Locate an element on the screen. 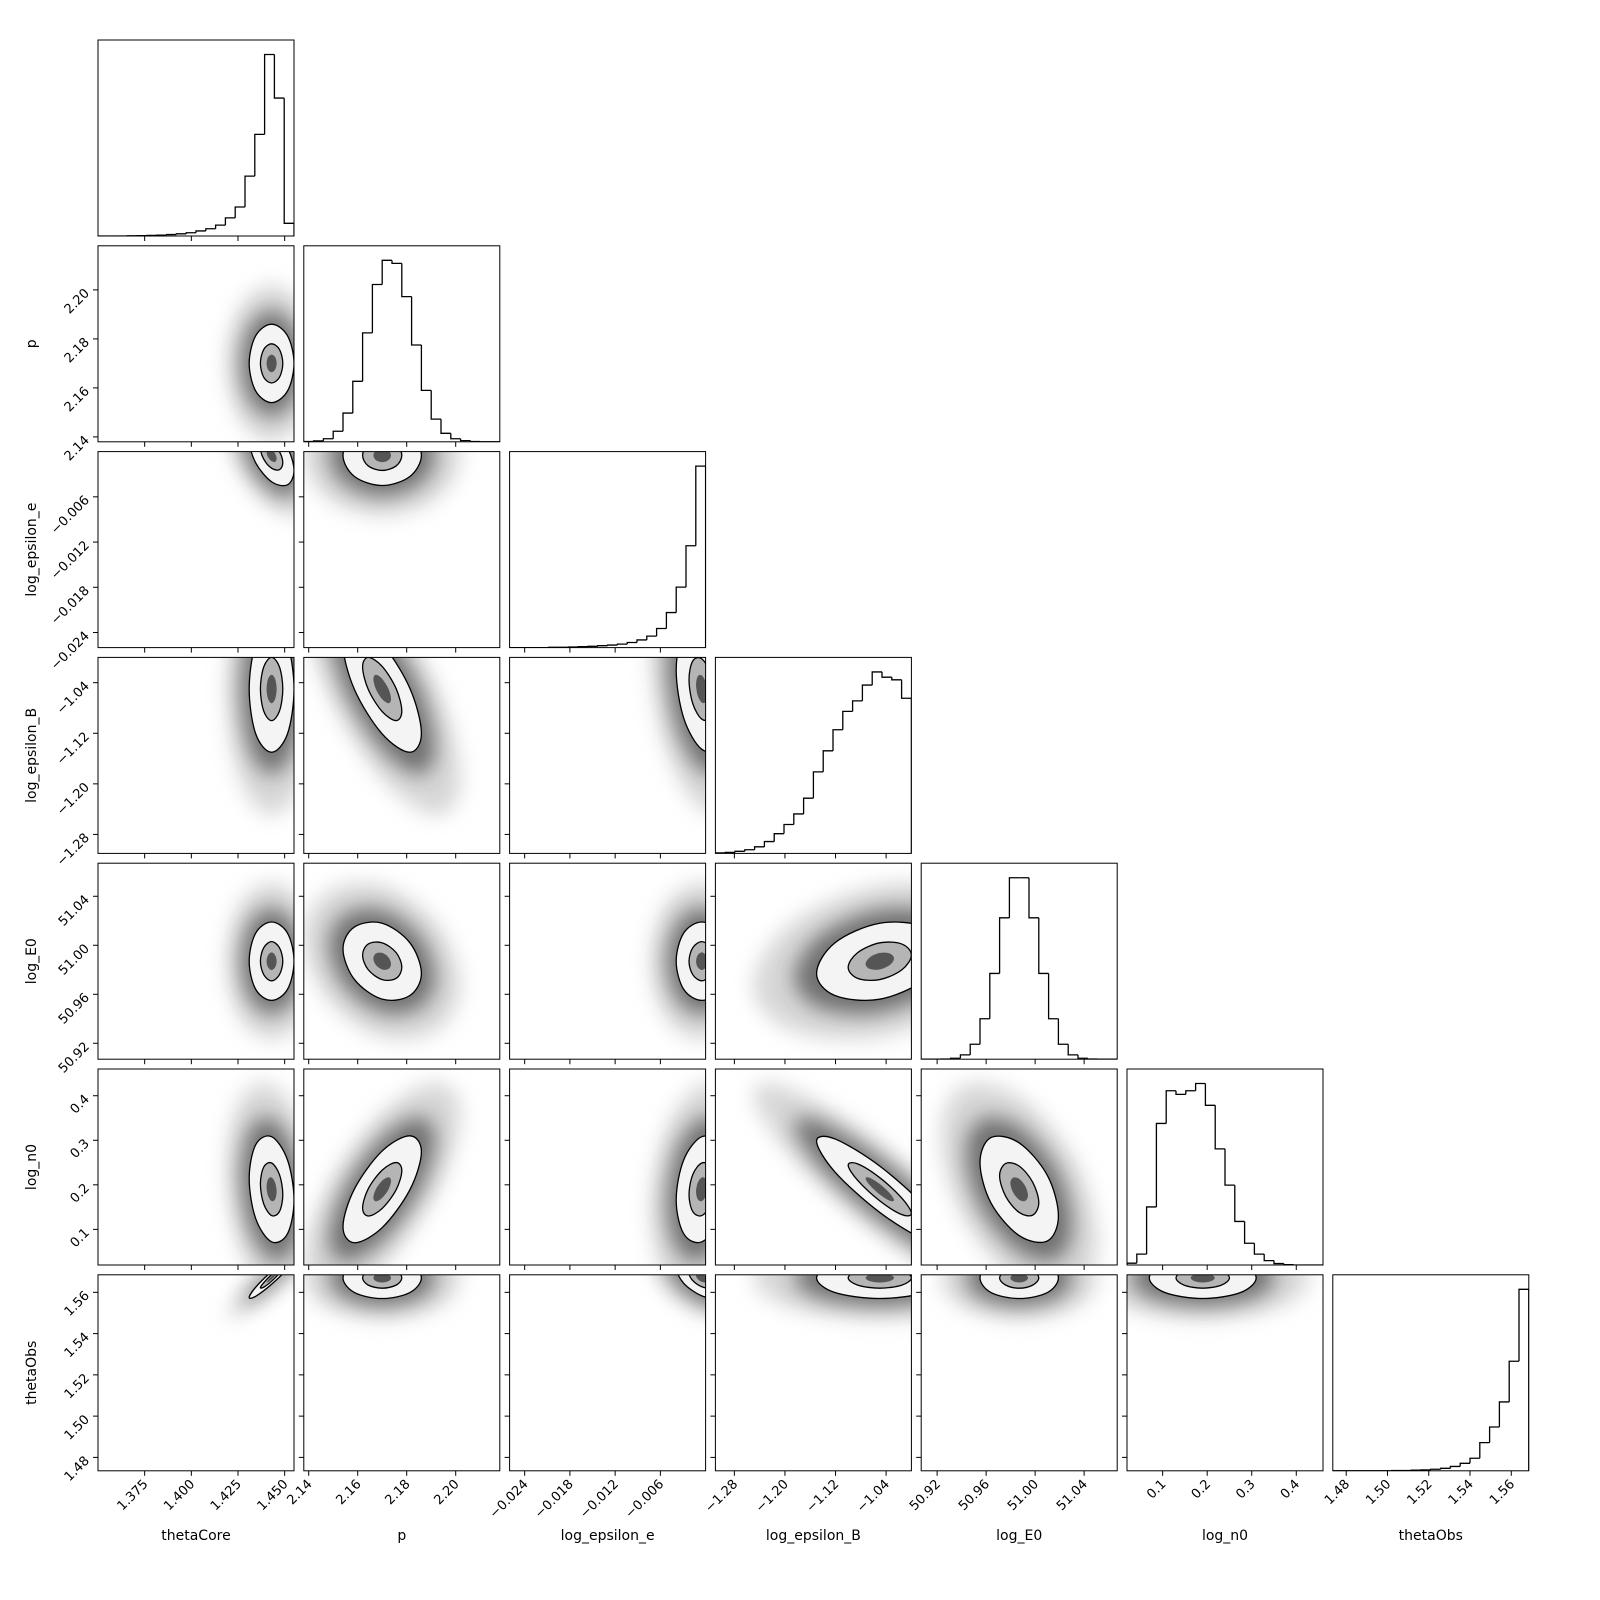 Image resolution: width=1600 pixels, height=1600 pixels. y-axis-label: log_epsilon_e is located at coordinates (32, 550).